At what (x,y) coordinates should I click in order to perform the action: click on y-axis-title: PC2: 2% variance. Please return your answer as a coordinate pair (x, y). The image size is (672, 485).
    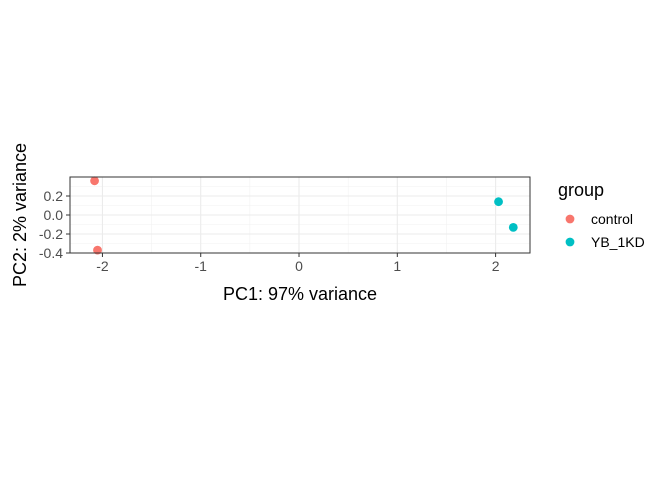
    Looking at the image, I should click on (20, 215).